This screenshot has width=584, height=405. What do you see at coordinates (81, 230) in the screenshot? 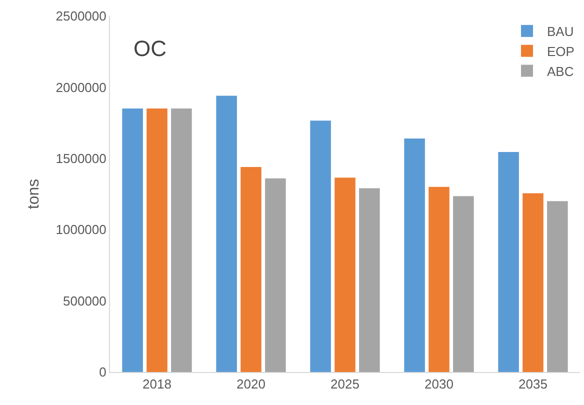
I see `y-tick-label: 1000000` at bounding box center [81, 230].